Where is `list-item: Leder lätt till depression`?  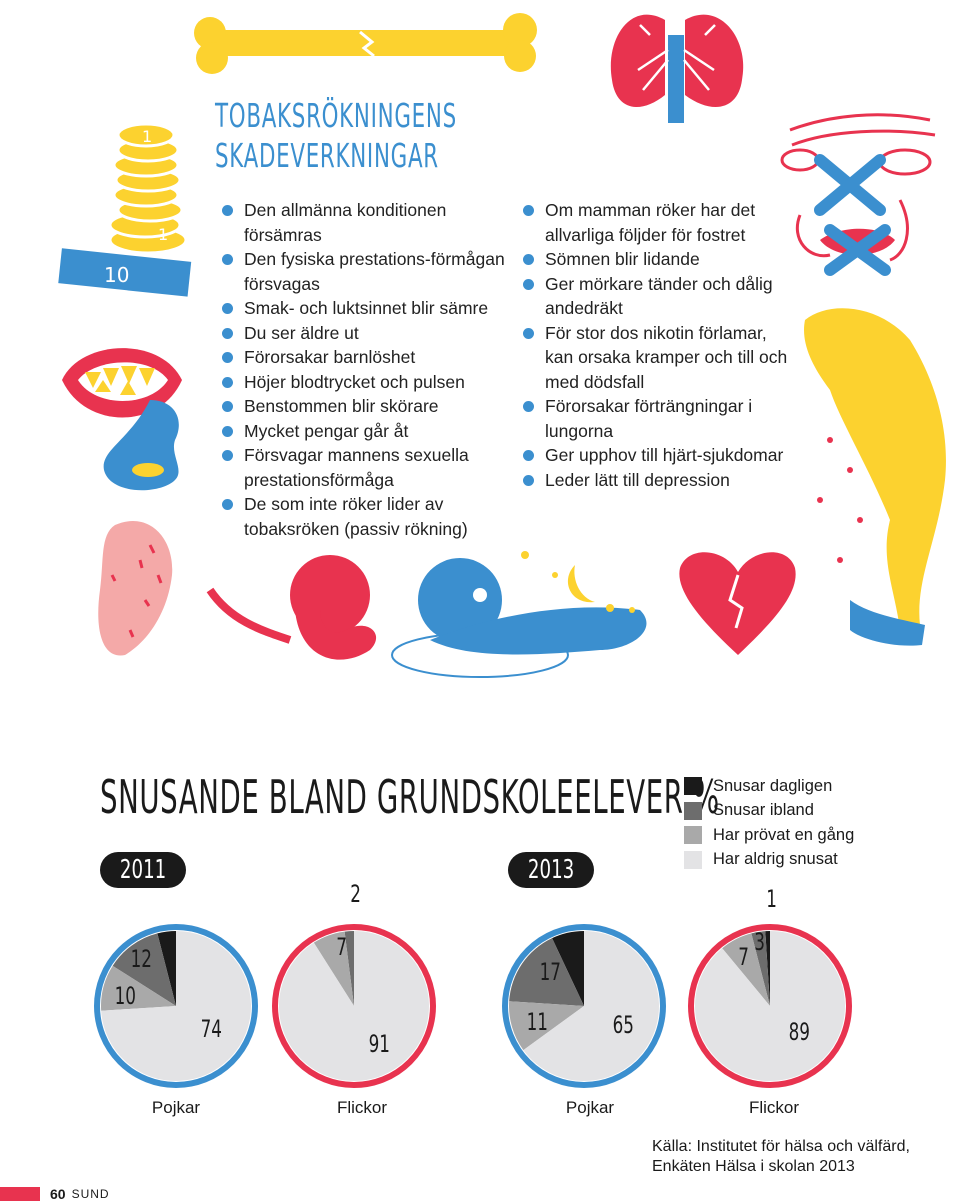 list-item: Leder lätt till depression is located at coordinates (656, 480).